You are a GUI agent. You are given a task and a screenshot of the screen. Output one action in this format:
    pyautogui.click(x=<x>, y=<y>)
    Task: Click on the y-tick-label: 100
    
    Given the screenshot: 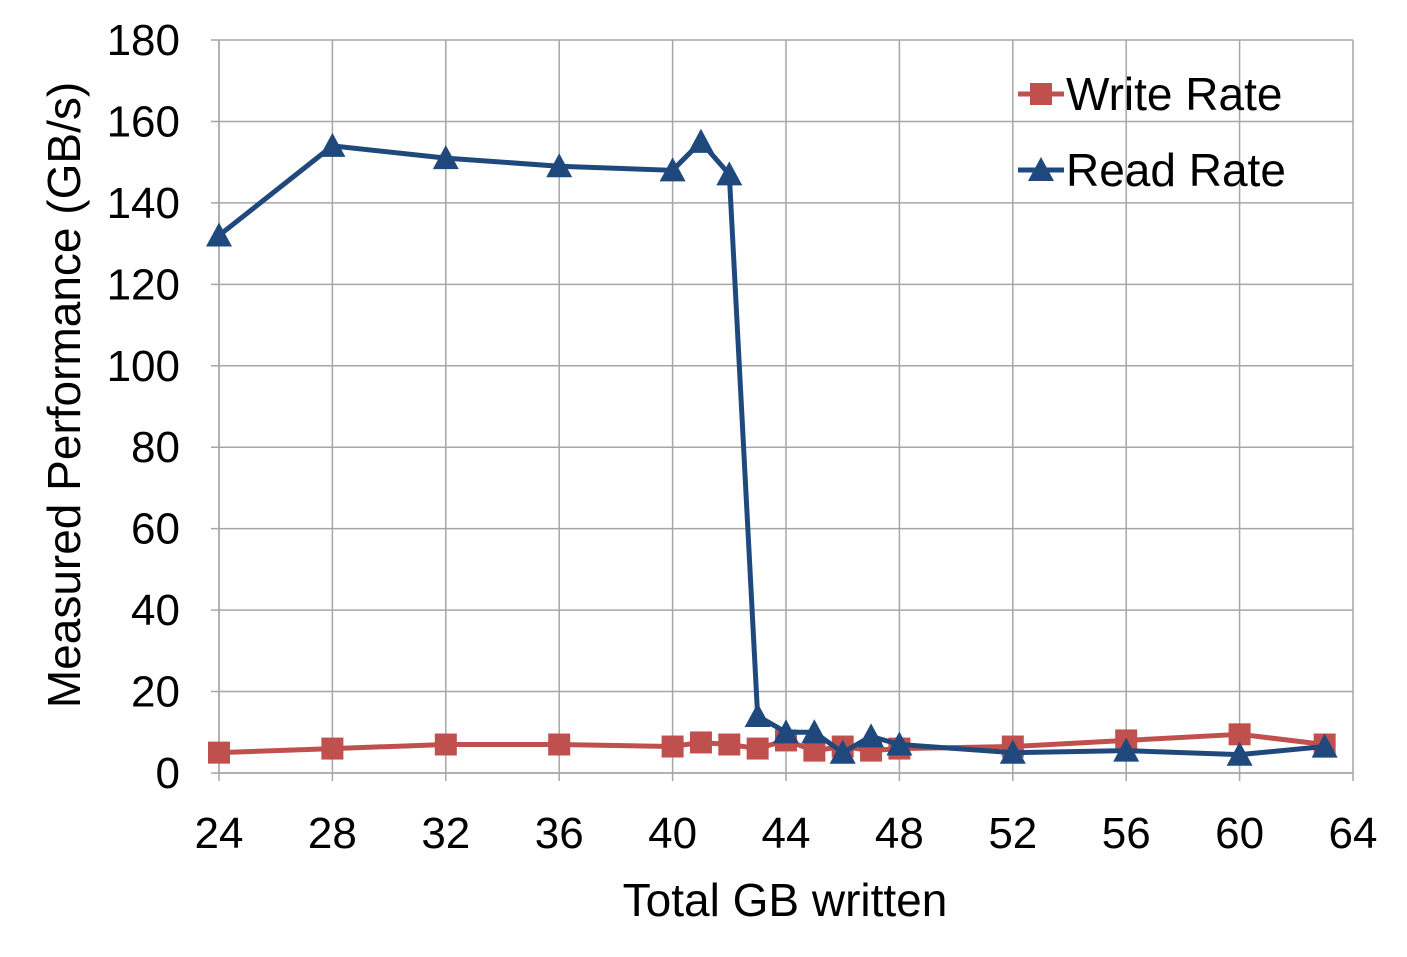 What is the action you would take?
    pyautogui.click(x=143, y=366)
    